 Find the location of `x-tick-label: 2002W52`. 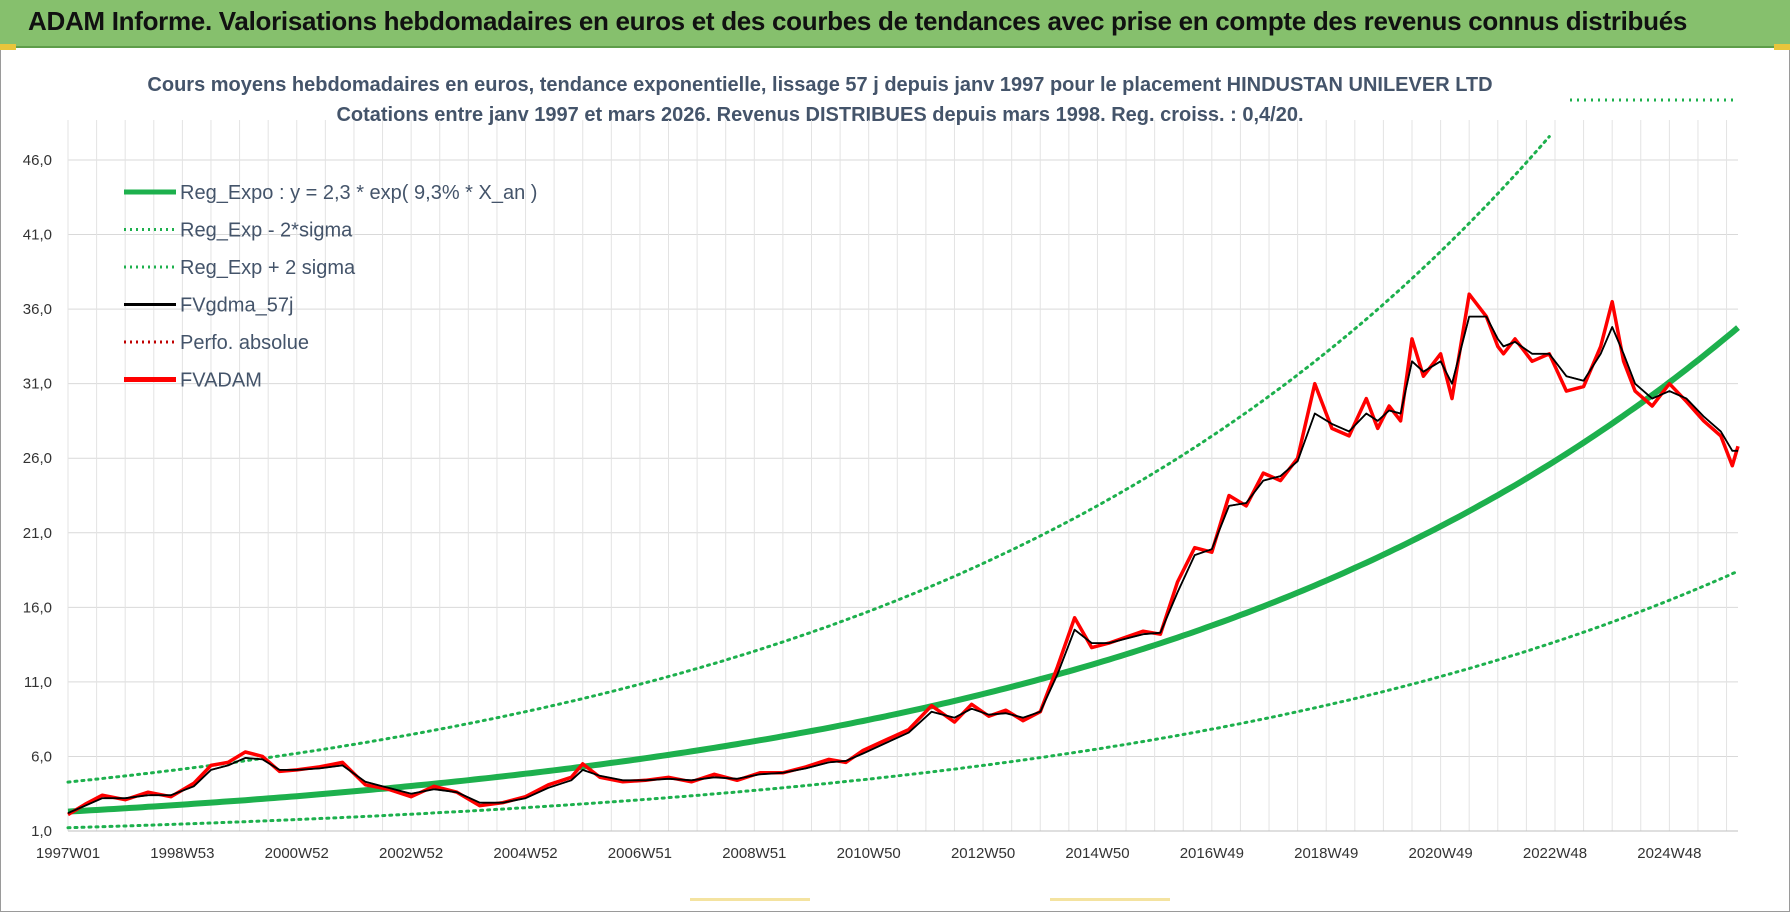

x-tick-label: 2002W52 is located at coordinates (411, 853).